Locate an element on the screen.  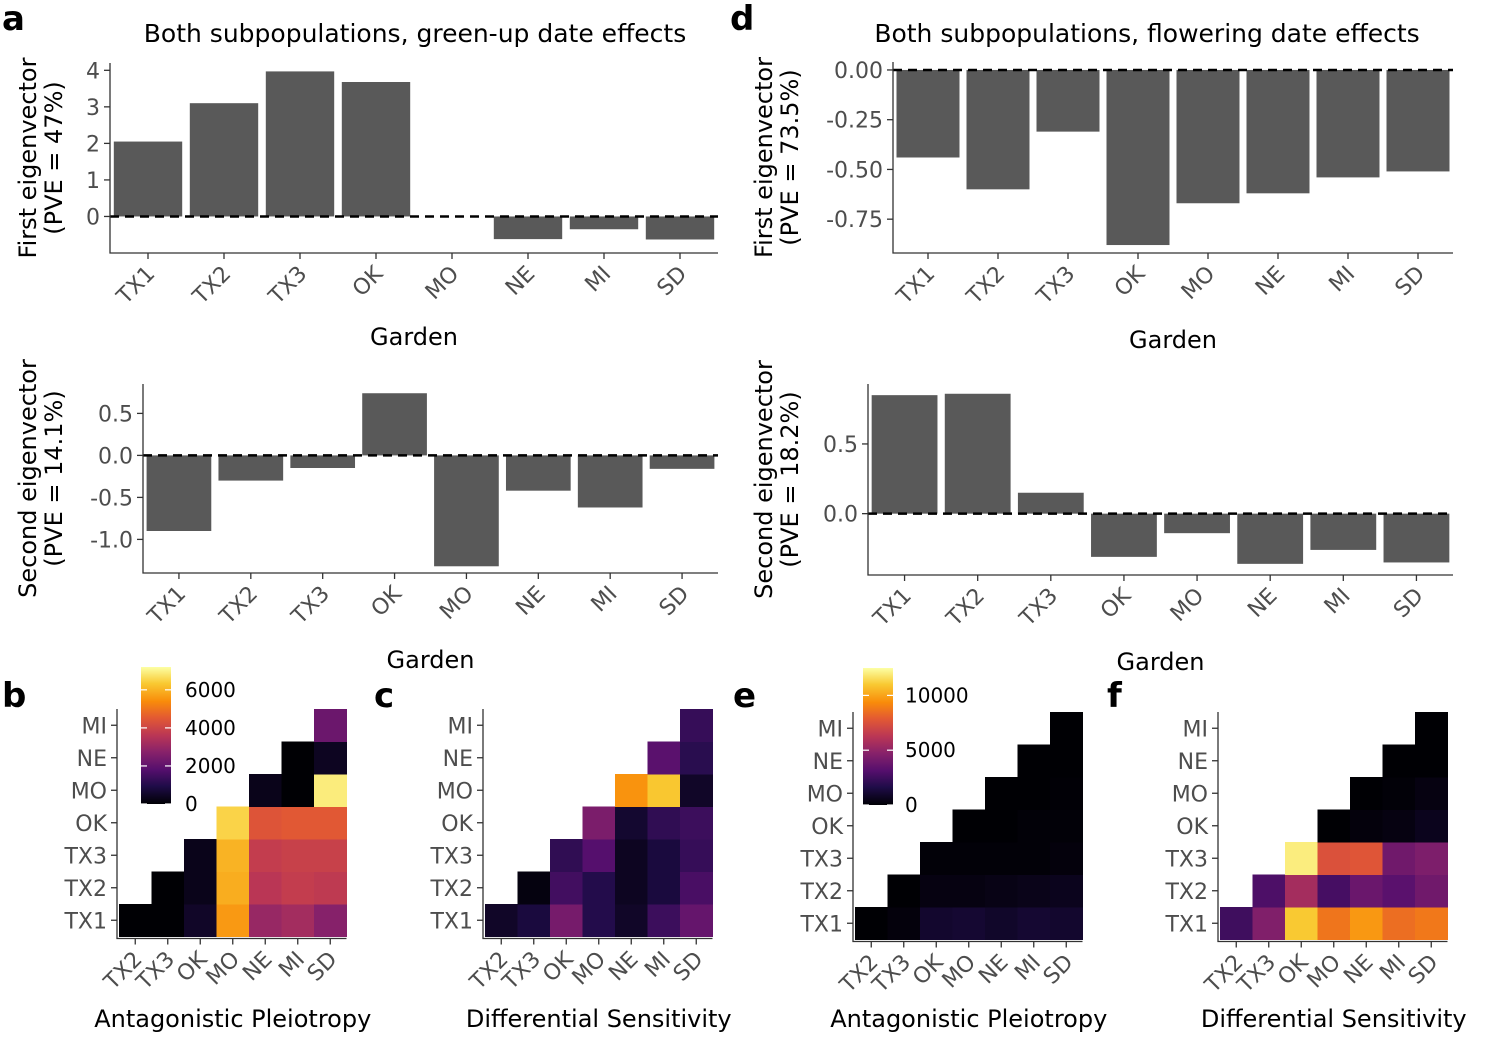
y-tick-label: -0.50 is located at coordinates (854, 170).